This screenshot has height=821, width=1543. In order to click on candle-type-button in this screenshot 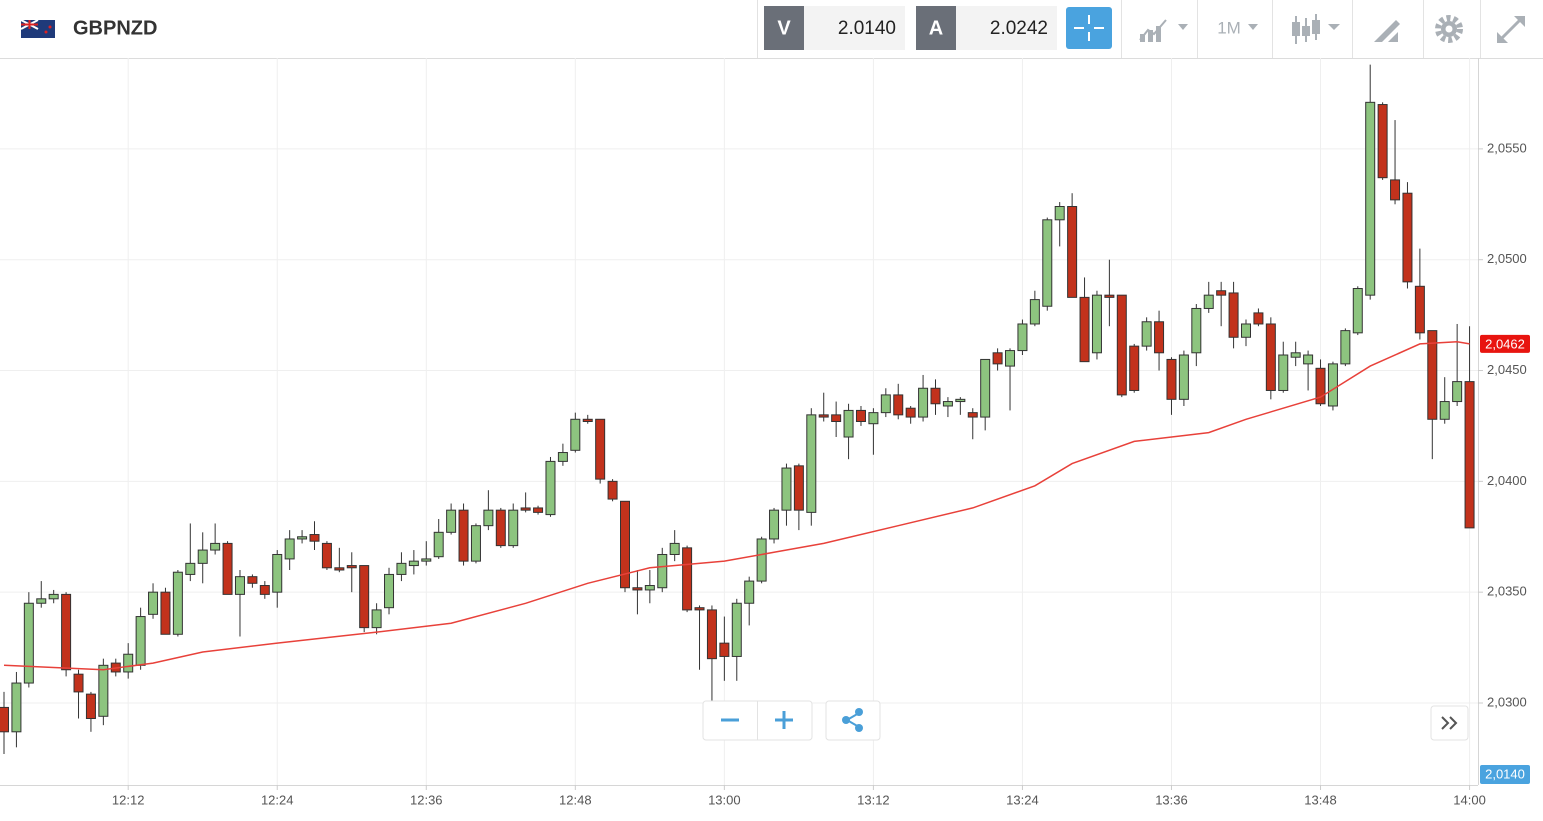, I will do `click(1316, 29)`.